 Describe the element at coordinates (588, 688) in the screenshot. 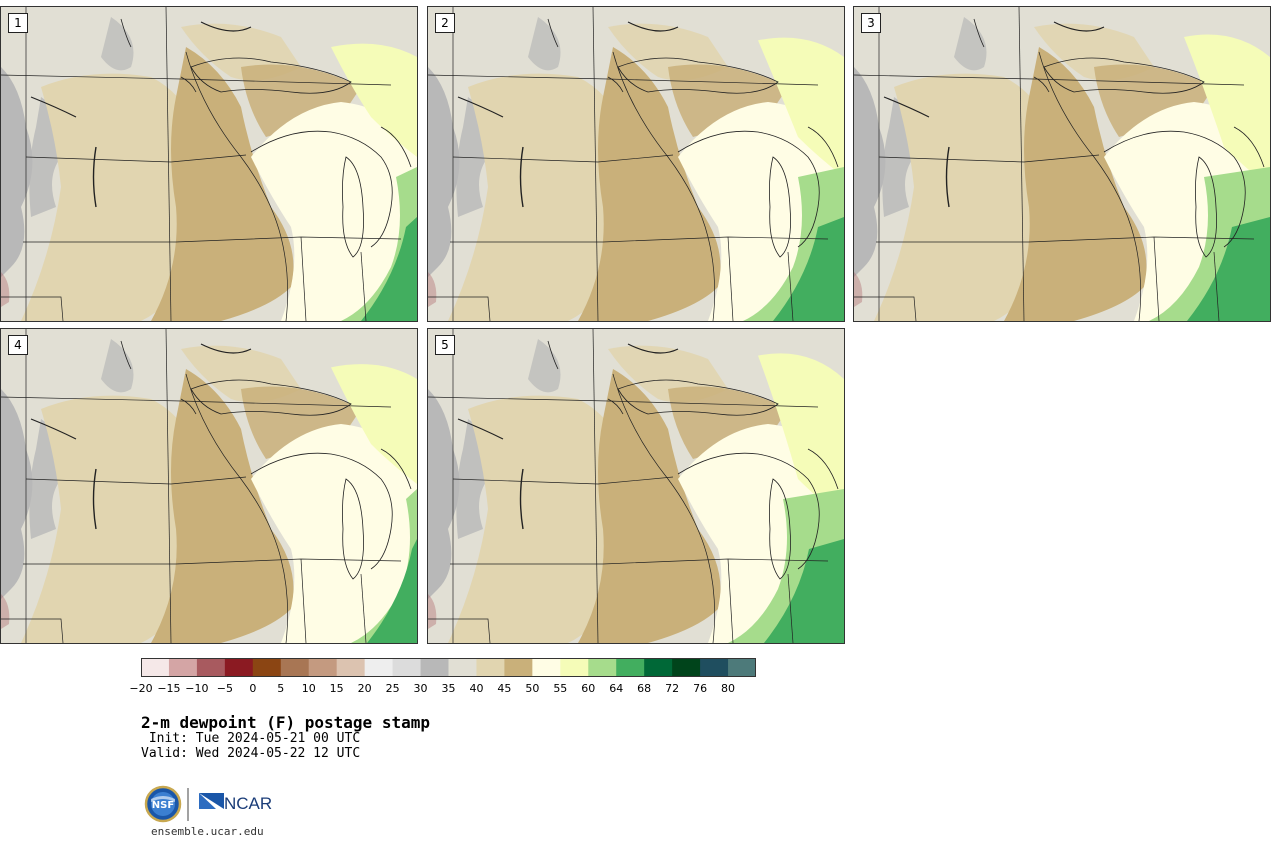

I see `colorbar-tick-label: 60` at that location.